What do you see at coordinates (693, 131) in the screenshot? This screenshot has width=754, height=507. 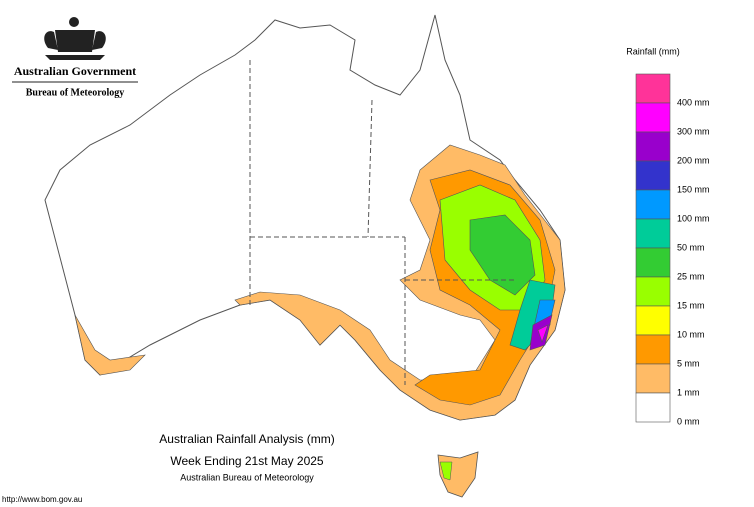 I see `legend-label: 300 mm` at bounding box center [693, 131].